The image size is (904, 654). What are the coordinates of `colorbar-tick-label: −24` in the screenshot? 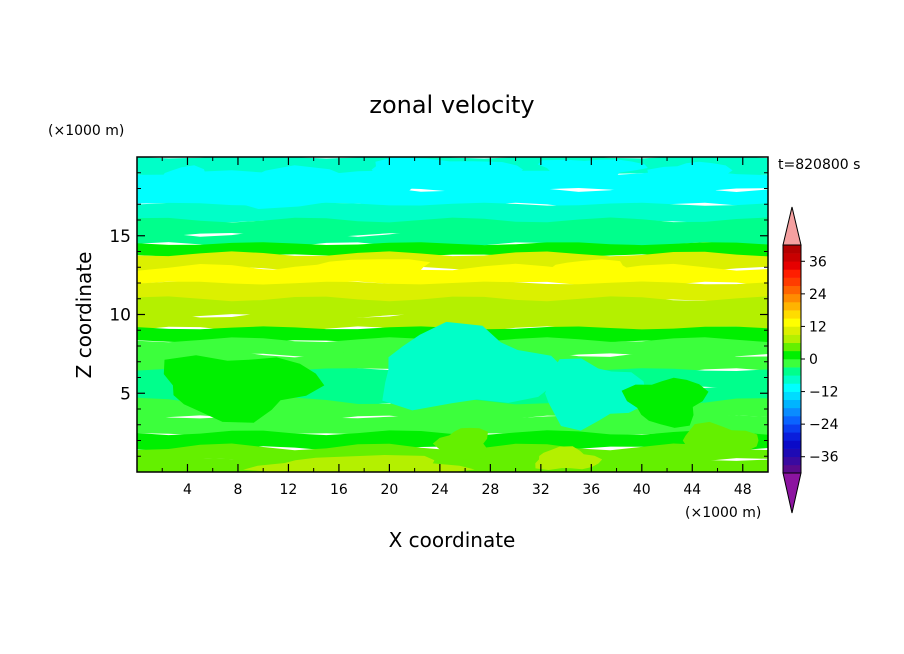 It's located at (824, 425).